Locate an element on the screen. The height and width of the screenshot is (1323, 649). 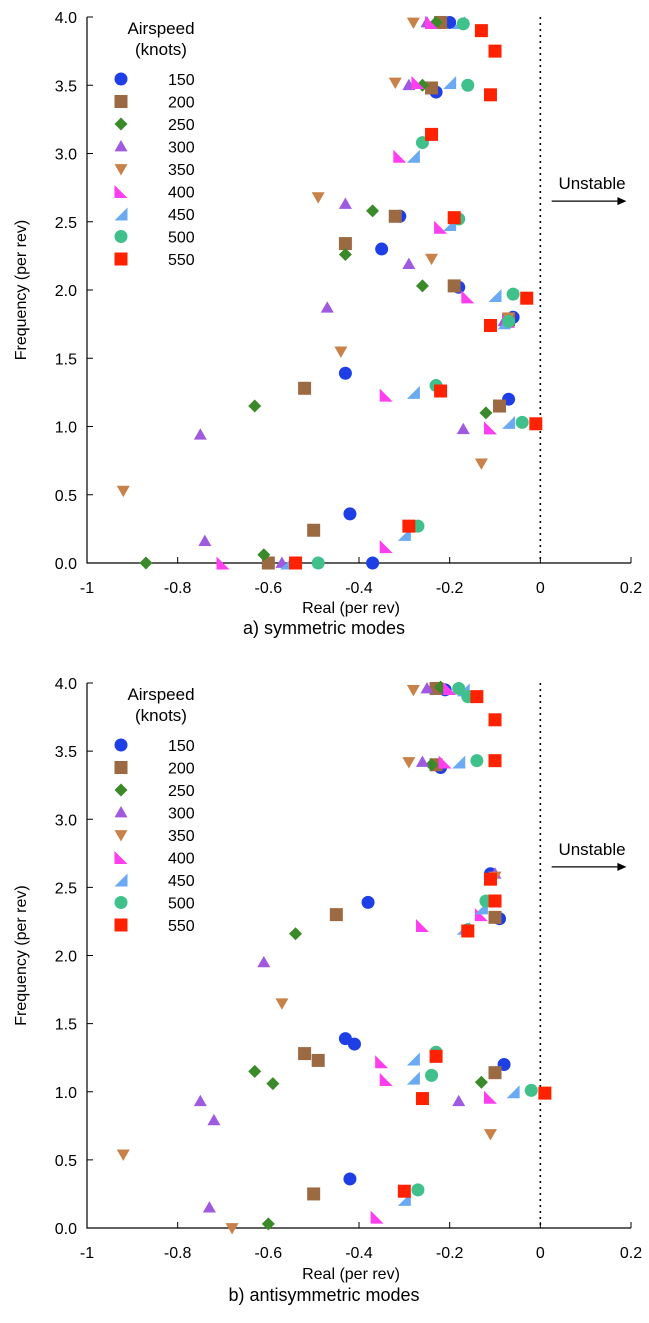
x-tick-label: 0.2 is located at coordinates (631, 1253).